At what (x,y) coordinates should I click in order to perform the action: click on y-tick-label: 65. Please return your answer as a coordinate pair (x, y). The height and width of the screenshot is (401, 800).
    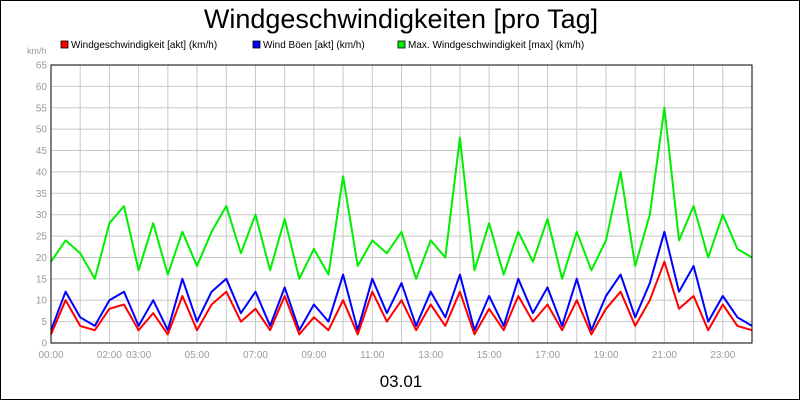
    Looking at the image, I should click on (42, 66).